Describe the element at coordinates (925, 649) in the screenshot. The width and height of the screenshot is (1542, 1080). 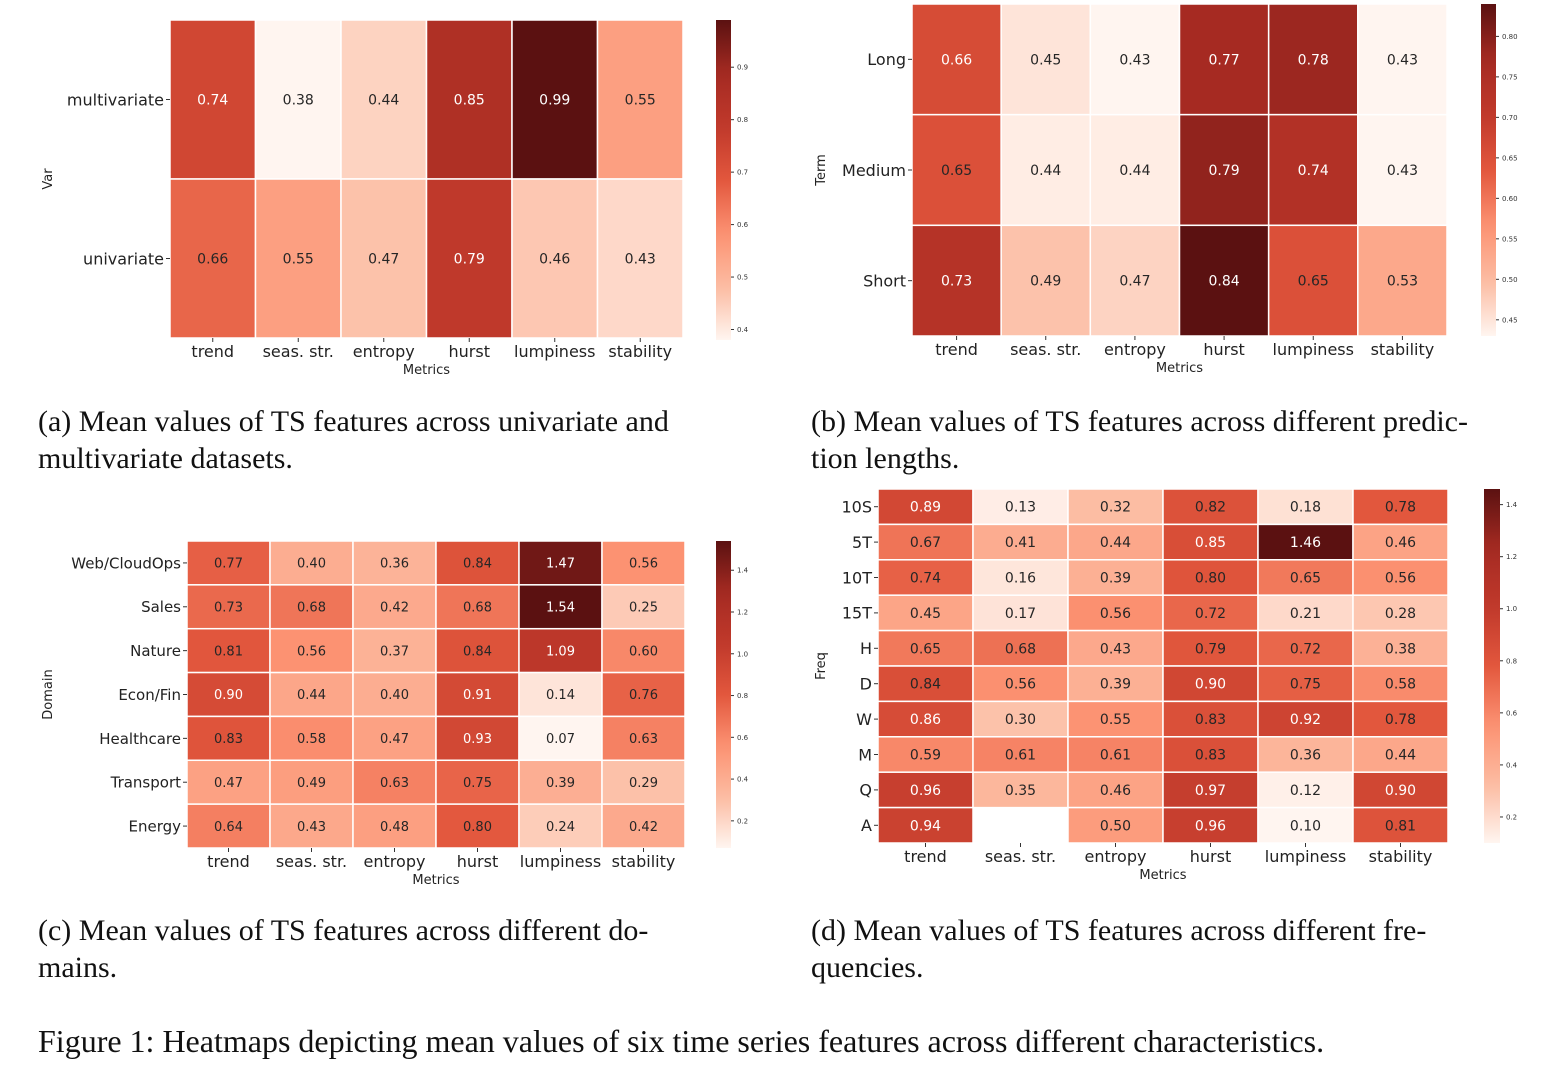
I see `cell-value-label: 0.65` at that location.